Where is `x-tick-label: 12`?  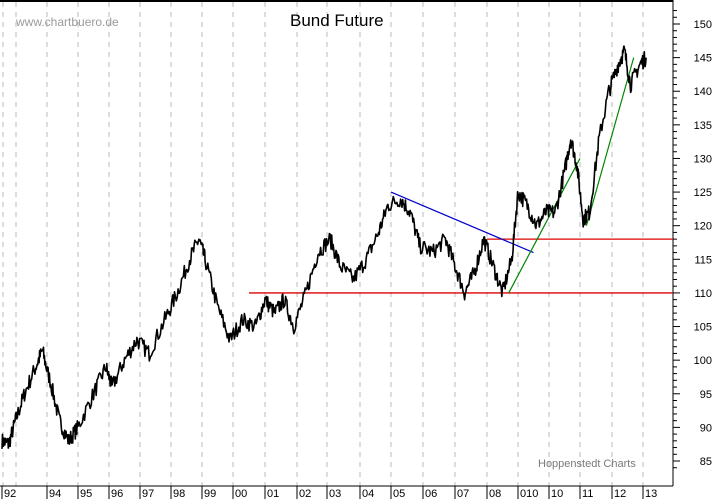 x-tick-label: 12 is located at coordinates (620, 493).